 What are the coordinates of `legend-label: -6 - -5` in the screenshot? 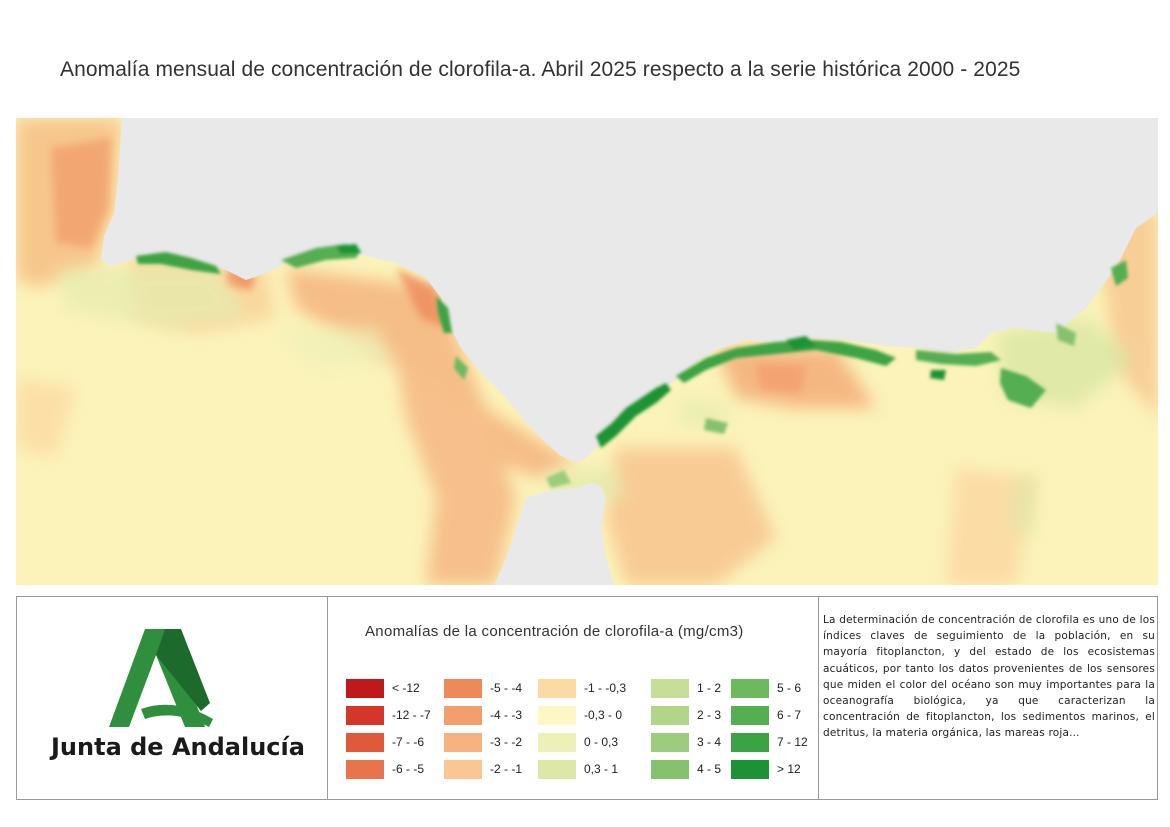 It's located at (408, 769).